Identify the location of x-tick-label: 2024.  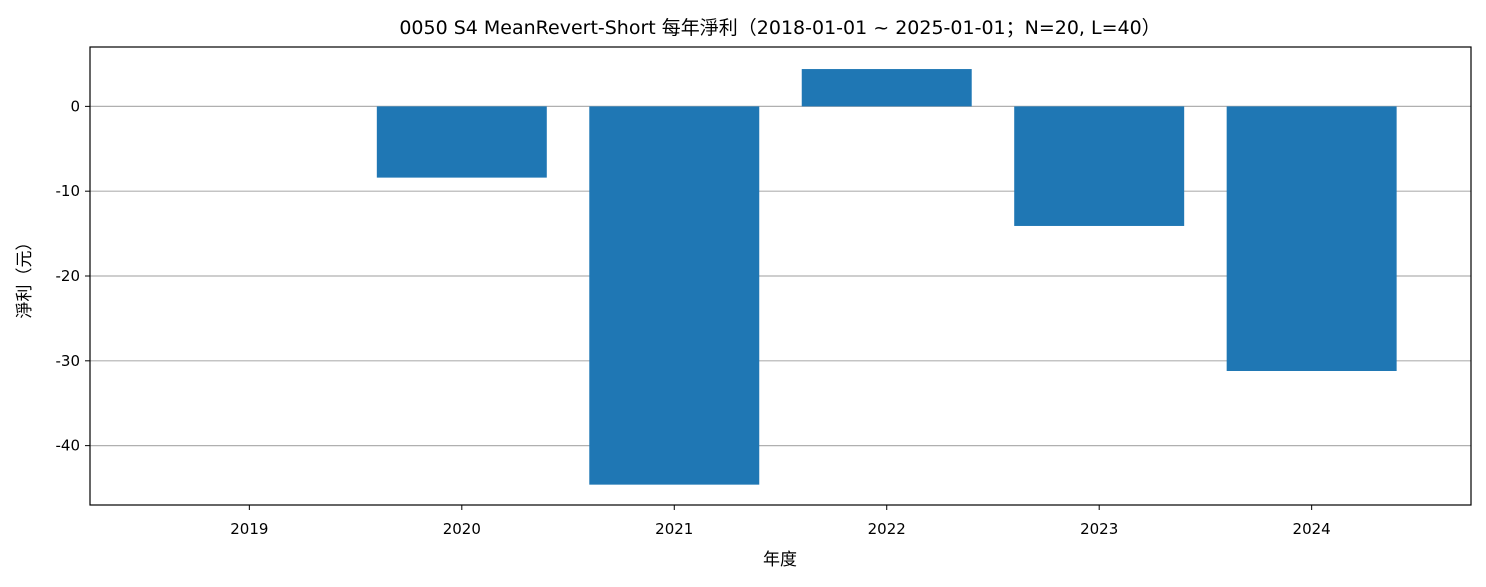
(1312, 529).